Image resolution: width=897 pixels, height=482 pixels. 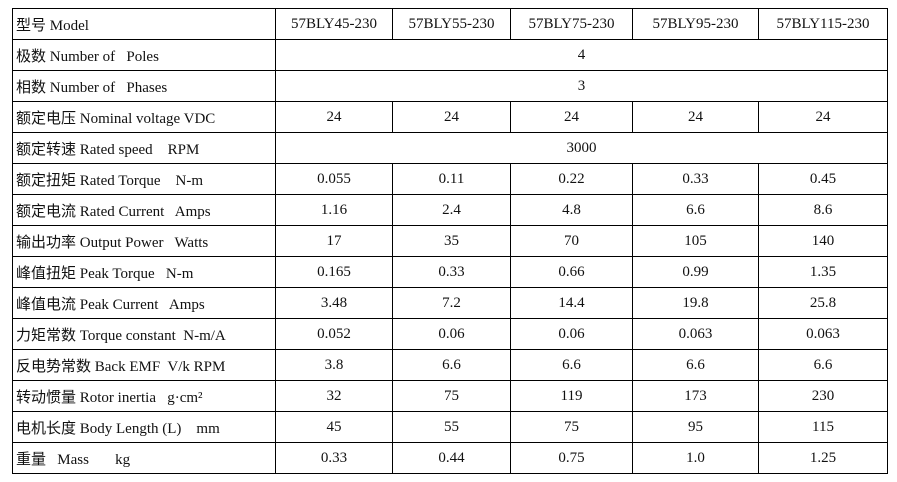 I want to click on table-row: 极数 Number of Poles 4, so click(x=450, y=55).